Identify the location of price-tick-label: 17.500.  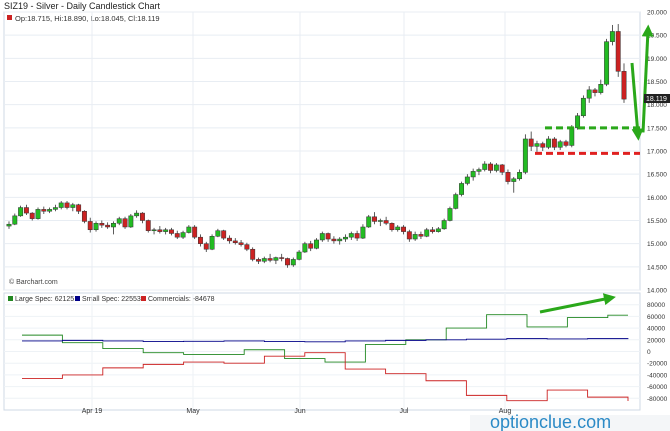
(657, 128).